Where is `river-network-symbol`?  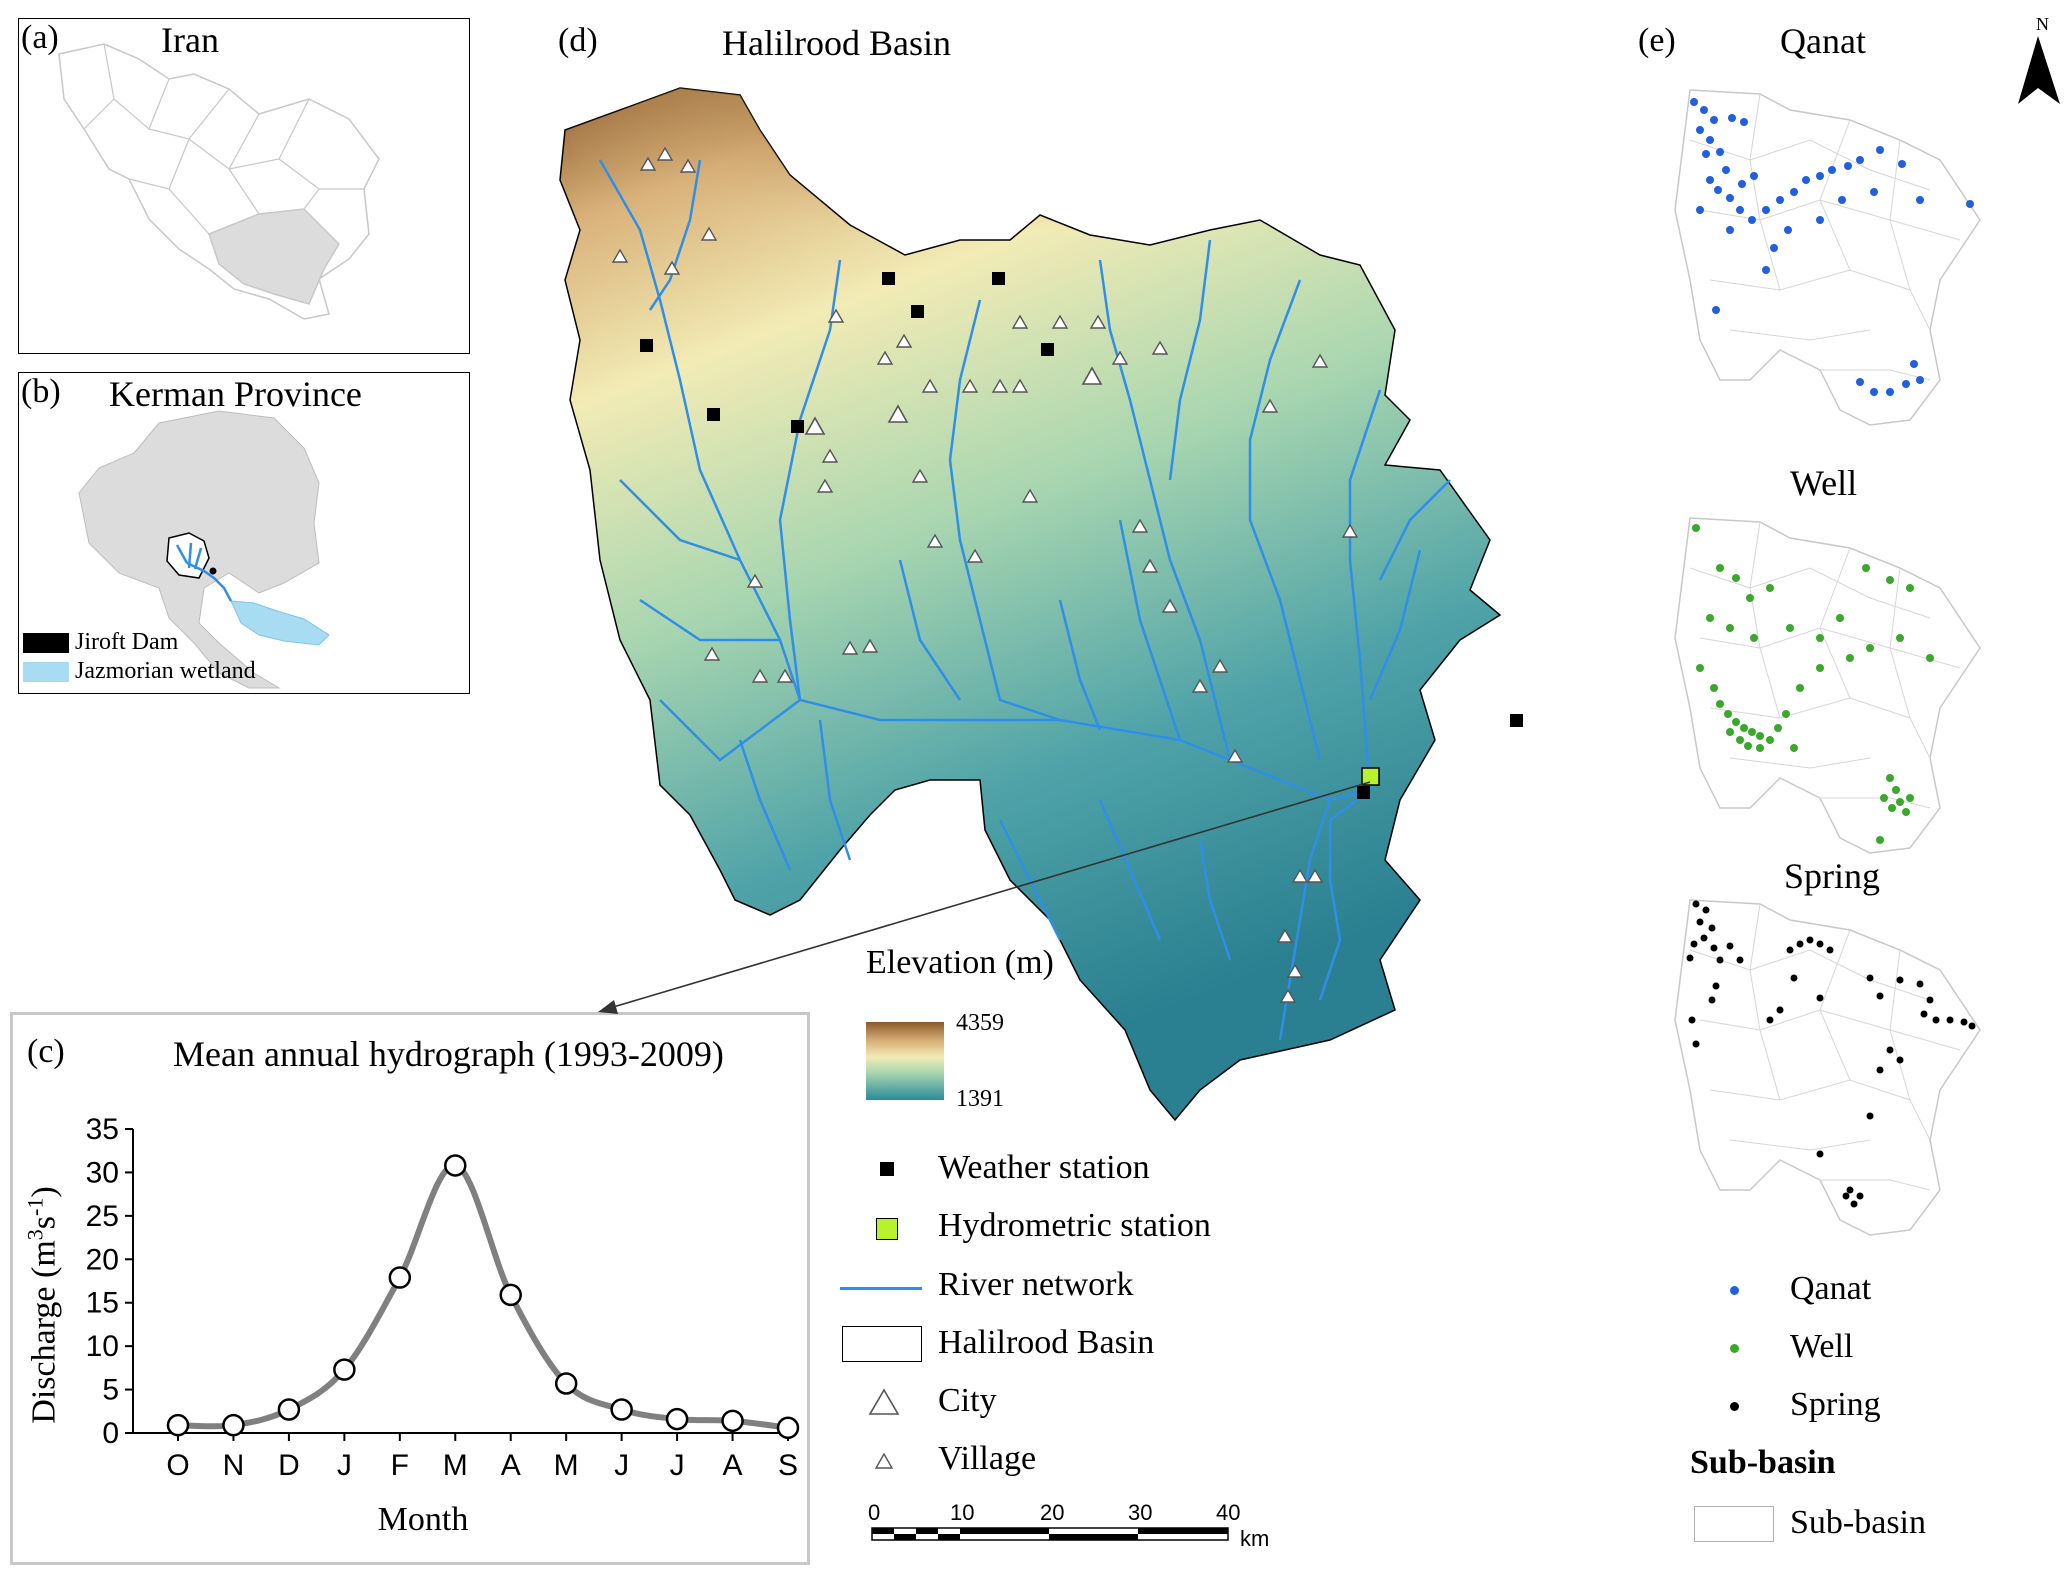 river-network-symbol is located at coordinates (881, 1288).